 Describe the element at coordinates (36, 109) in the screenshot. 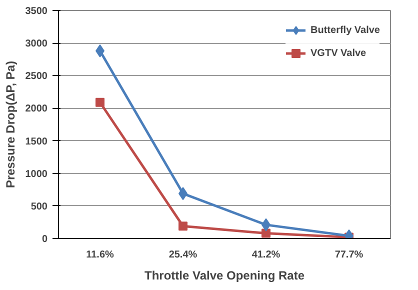

I see `y-tick-label: 2000` at that location.